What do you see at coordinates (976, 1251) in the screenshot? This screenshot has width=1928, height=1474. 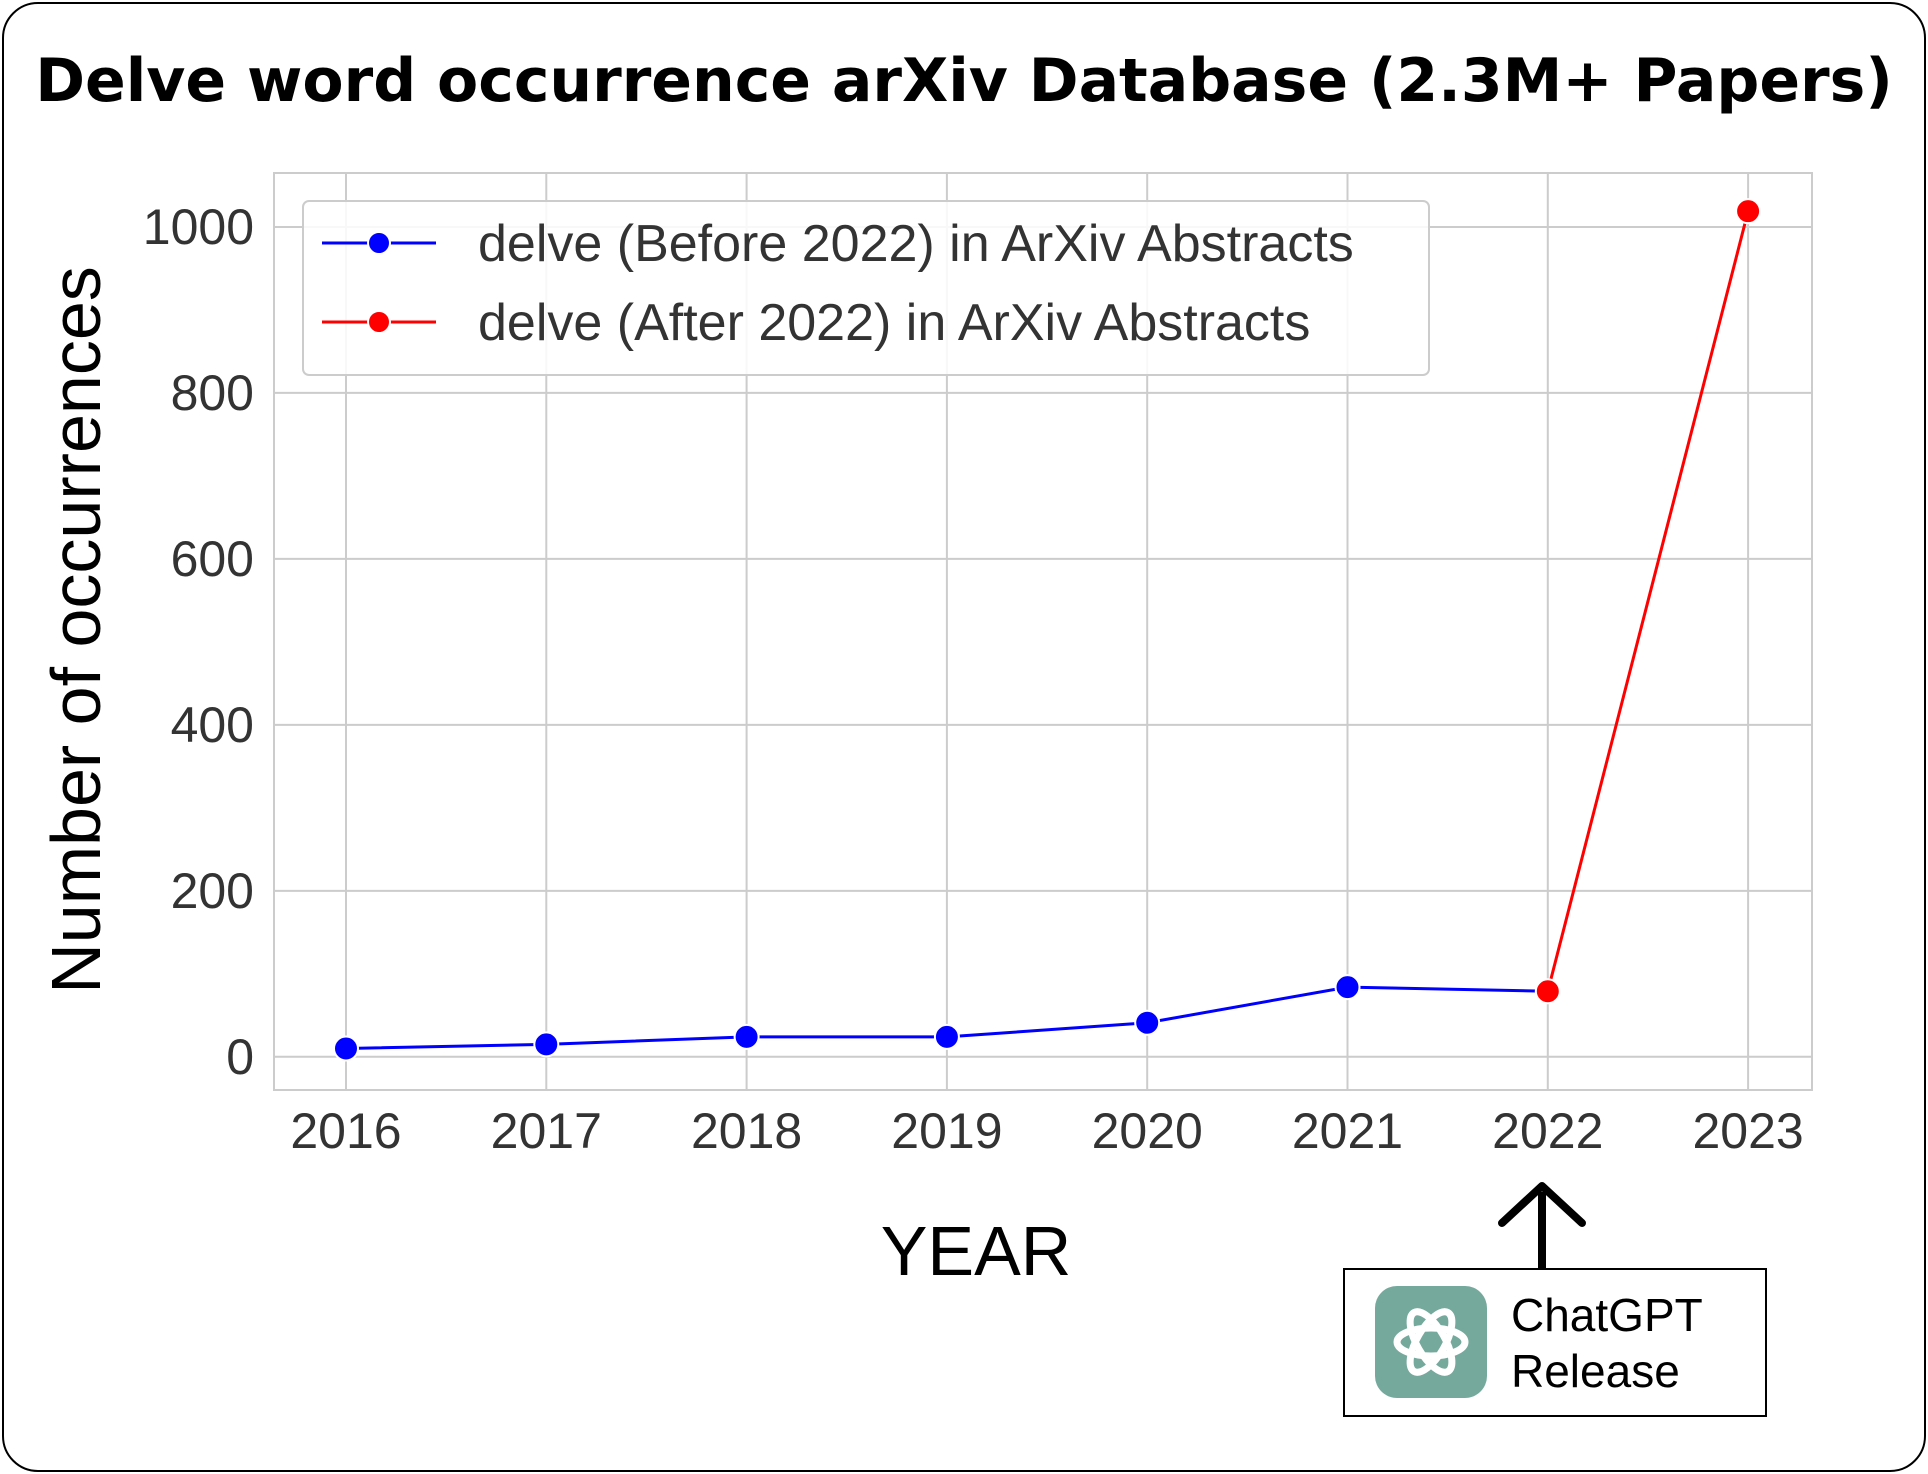 I see `x-axis-title: YEAR` at bounding box center [976, 1251].